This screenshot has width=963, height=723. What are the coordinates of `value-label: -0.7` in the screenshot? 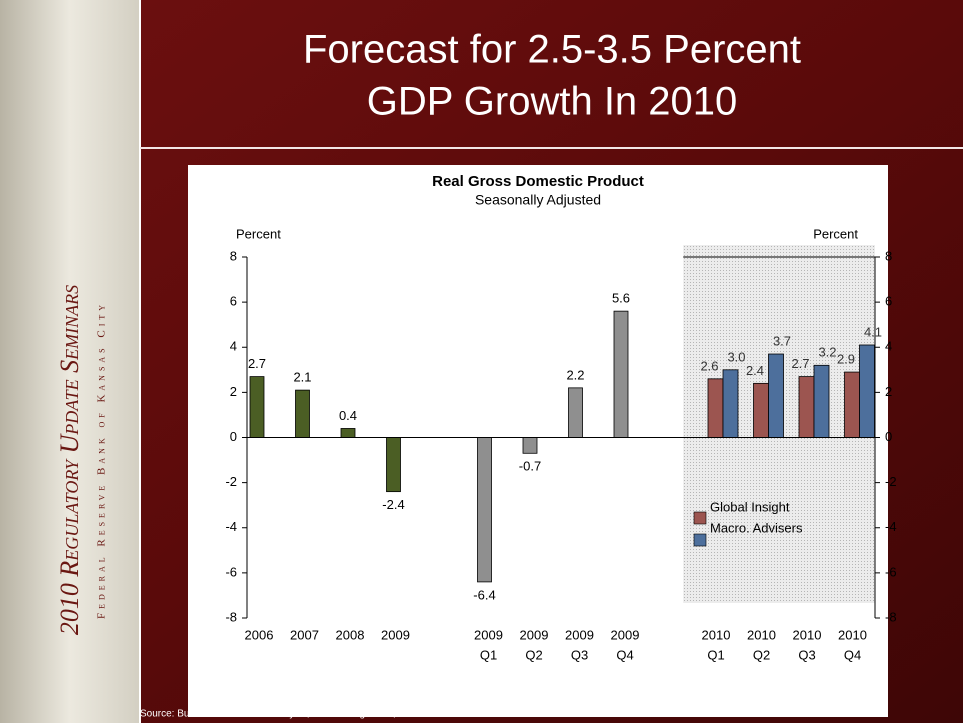 It's located at (530, 466).